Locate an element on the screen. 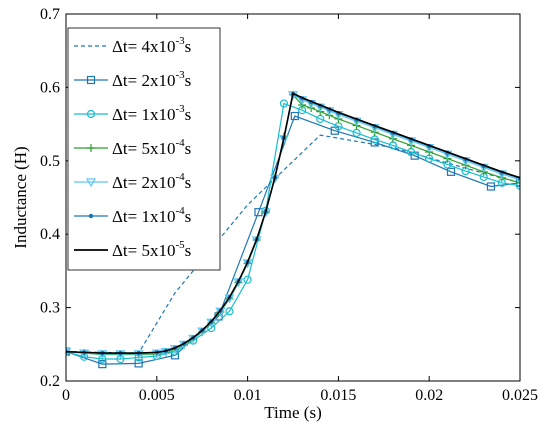  legend-entry-2: Δt= 1x10-3s is located at coordinates (132, 113).